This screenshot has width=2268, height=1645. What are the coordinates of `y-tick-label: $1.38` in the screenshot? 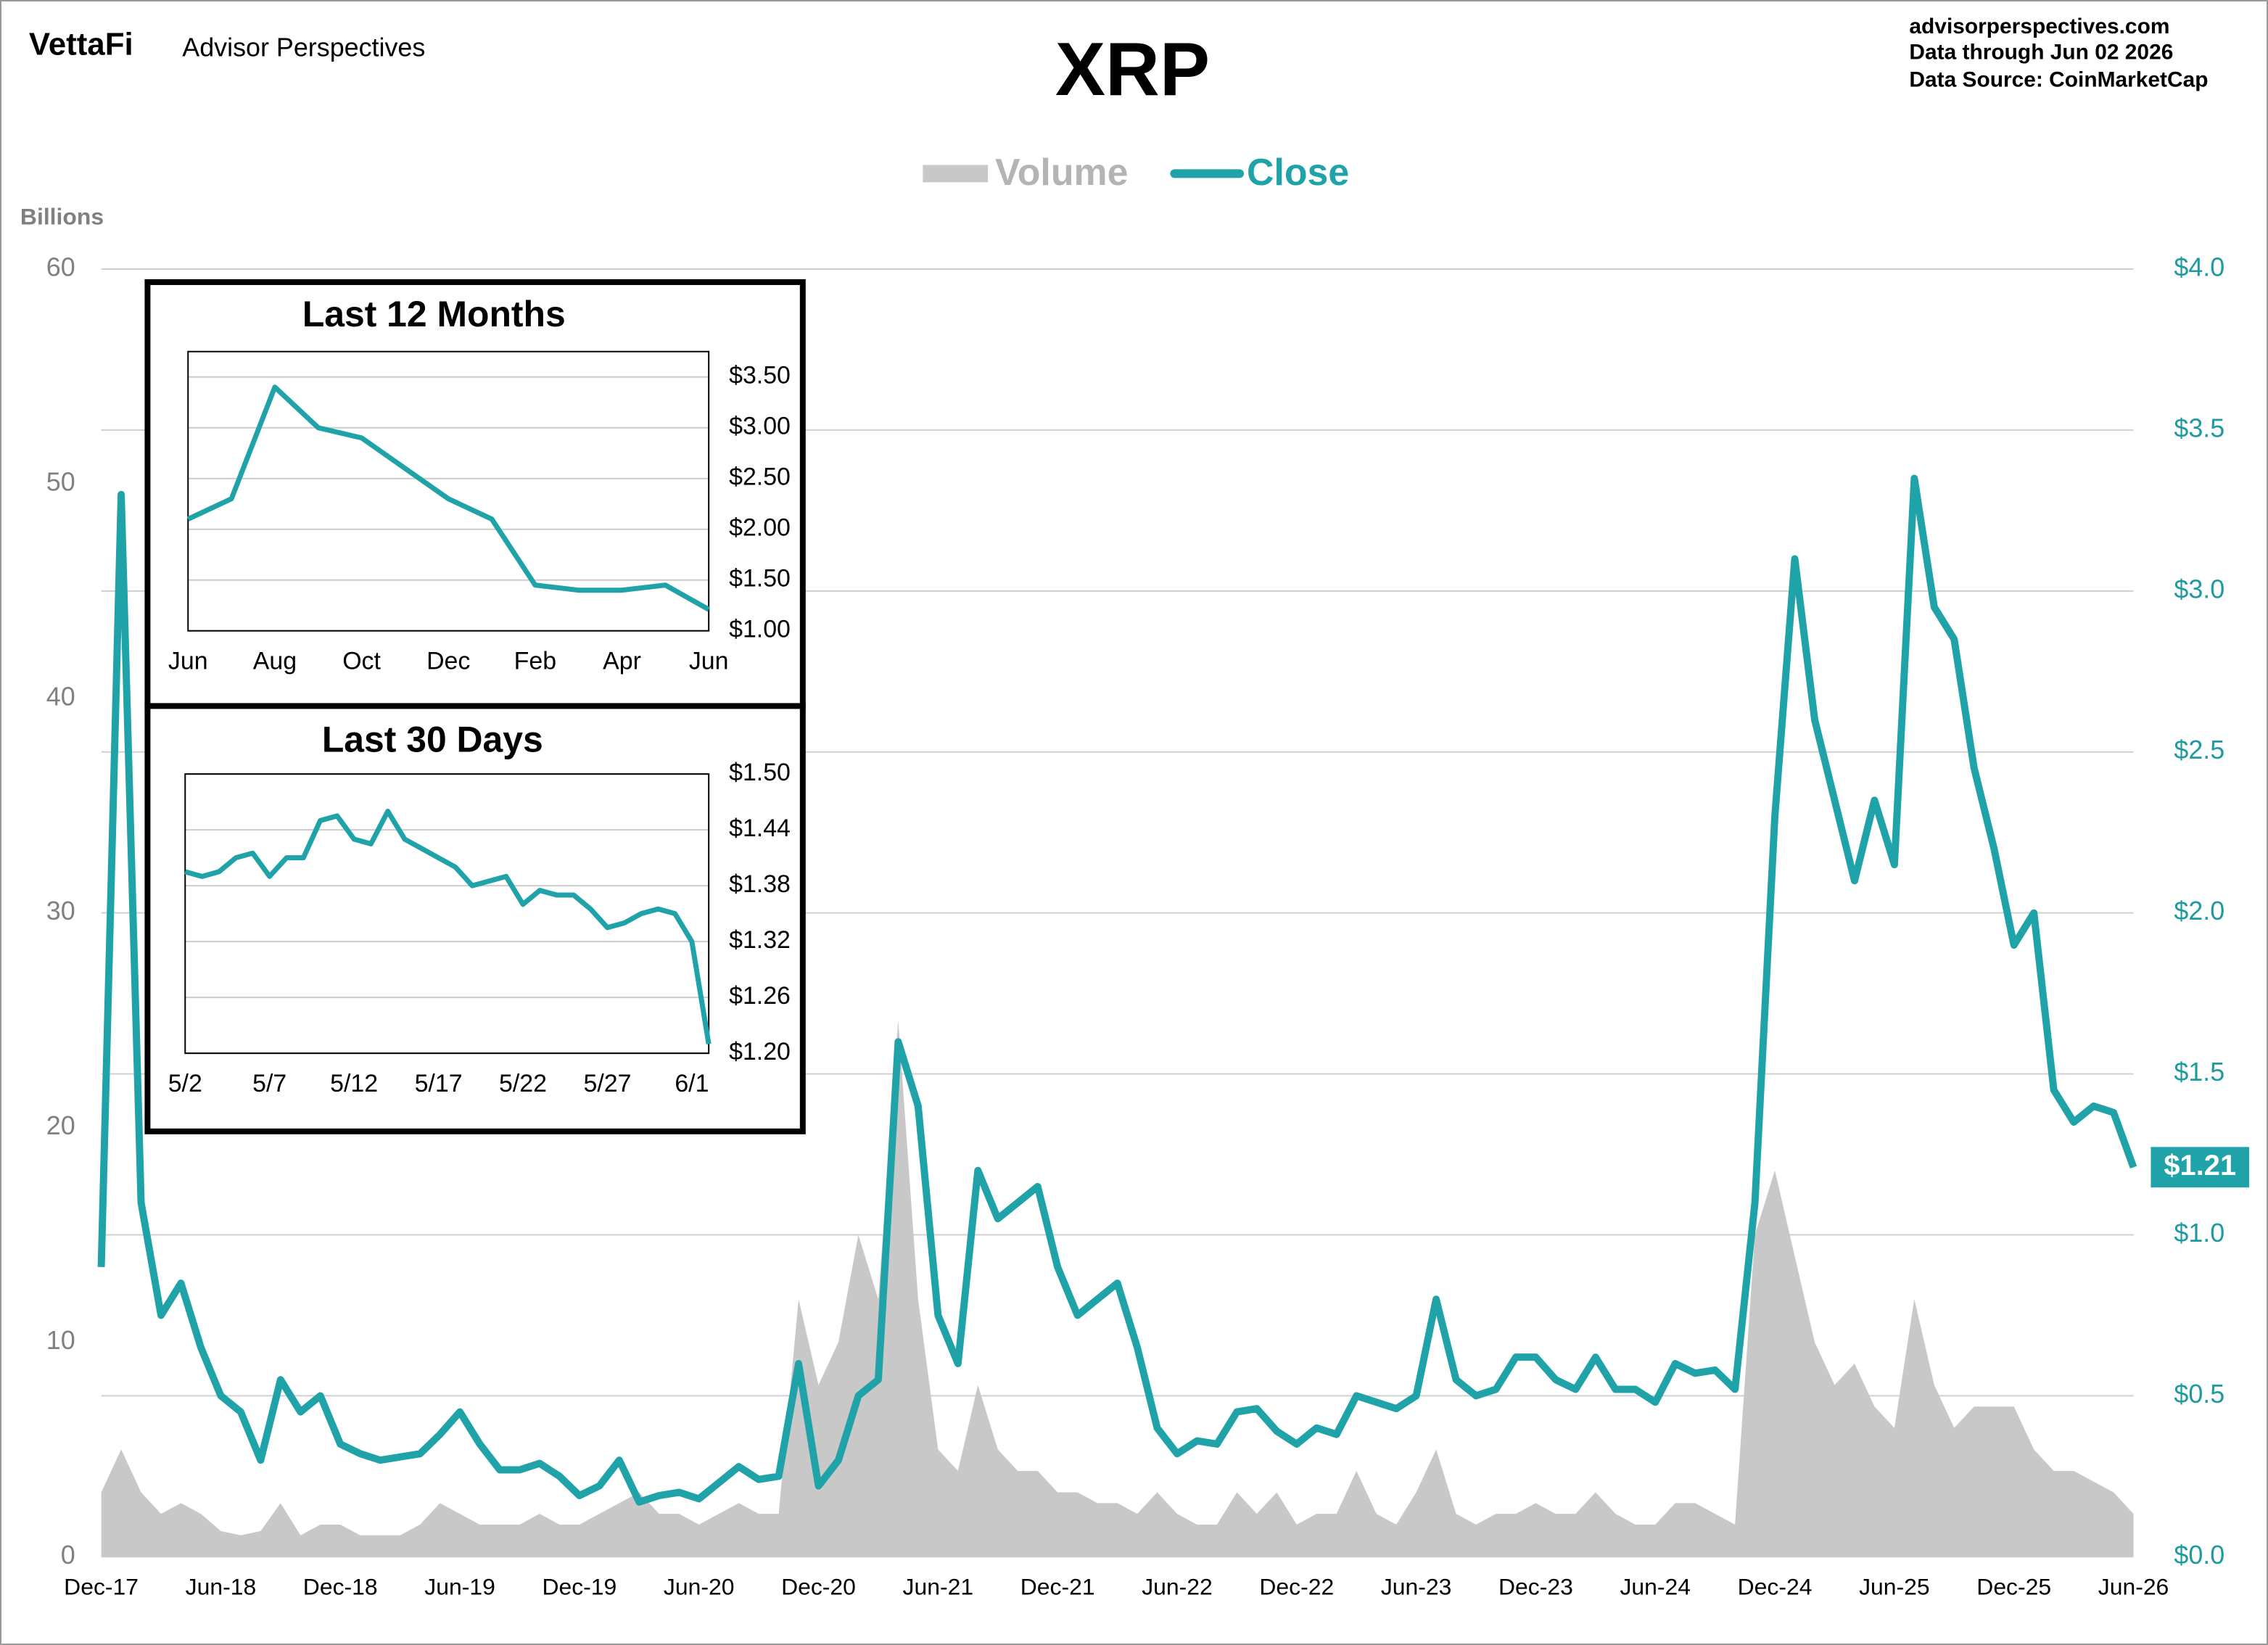 It's located at (760, 884).